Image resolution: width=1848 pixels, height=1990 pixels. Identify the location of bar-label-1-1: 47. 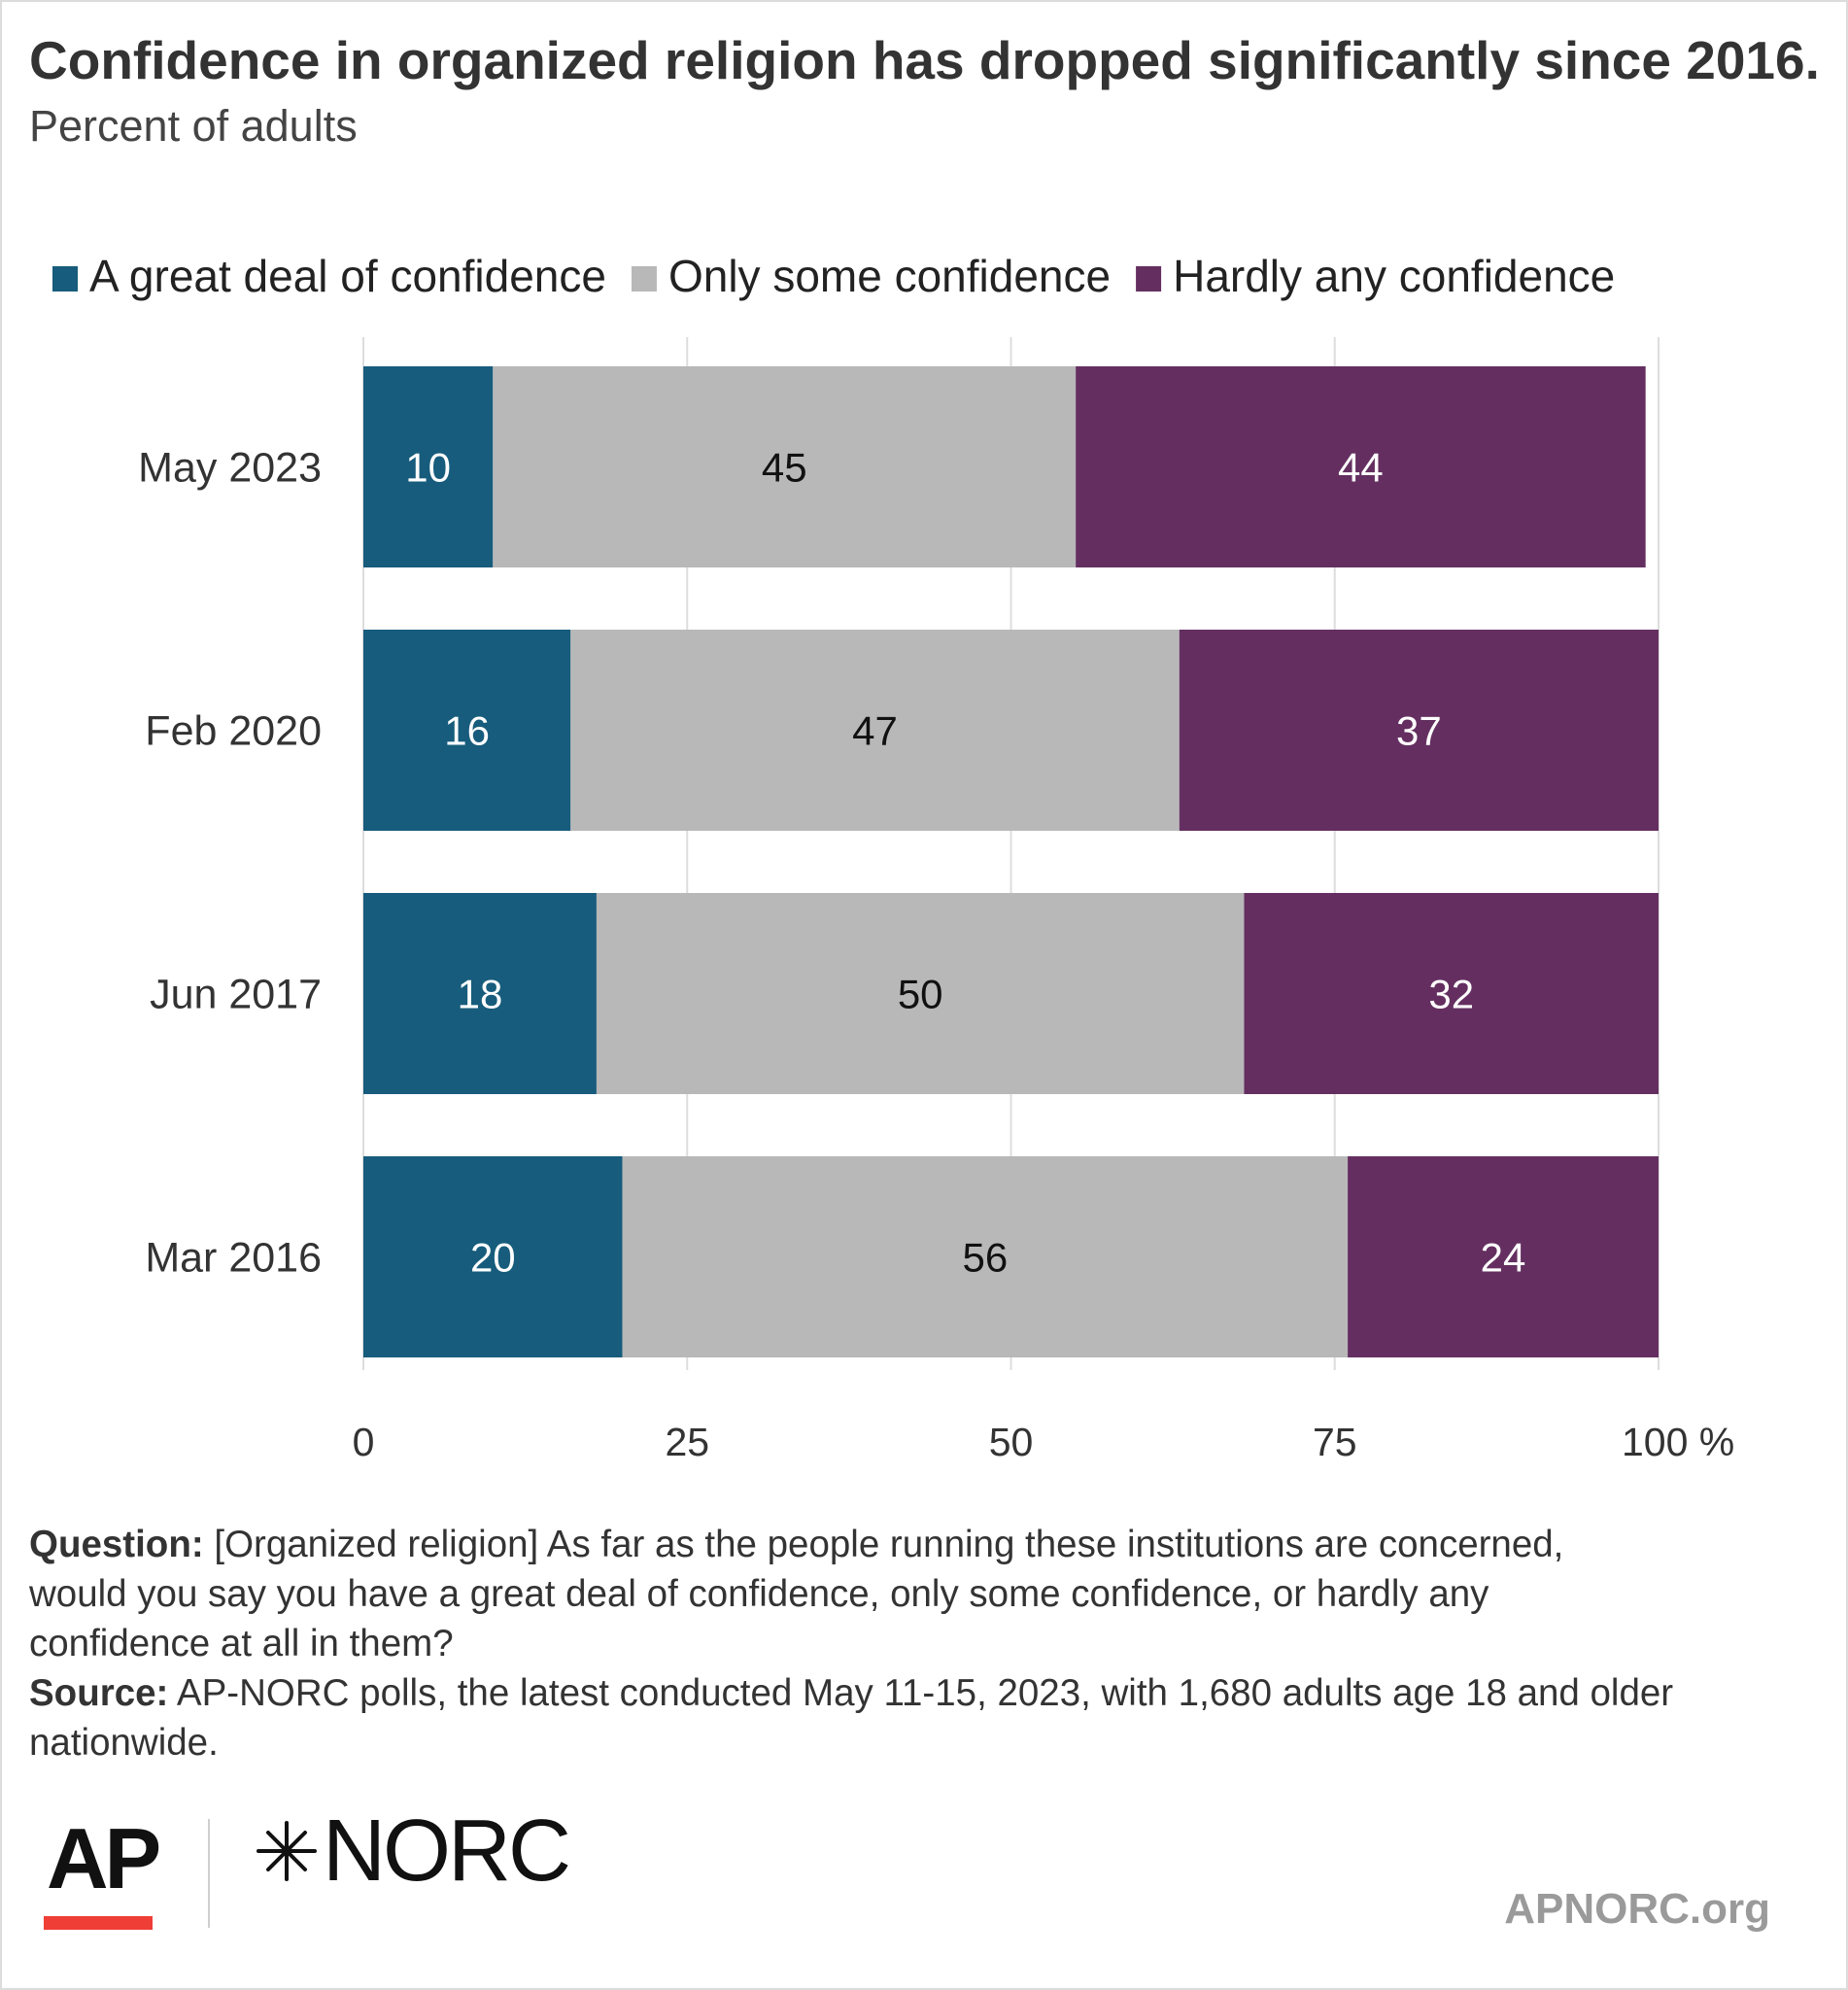
(875, 731).